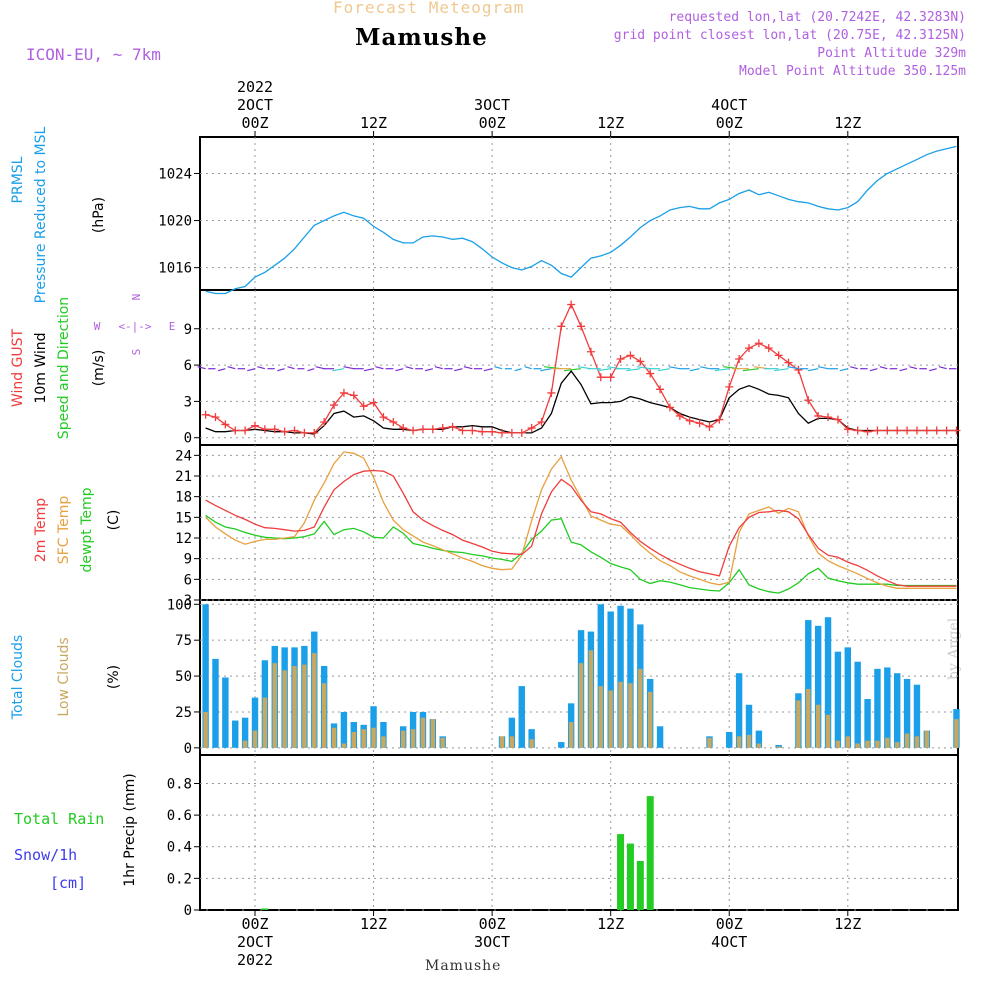  What do you see at coordinates (852, 71) in the screenshot?
I see `model-altitude: Model Point Altitude 350.125m` at bounding box center [852, 71].